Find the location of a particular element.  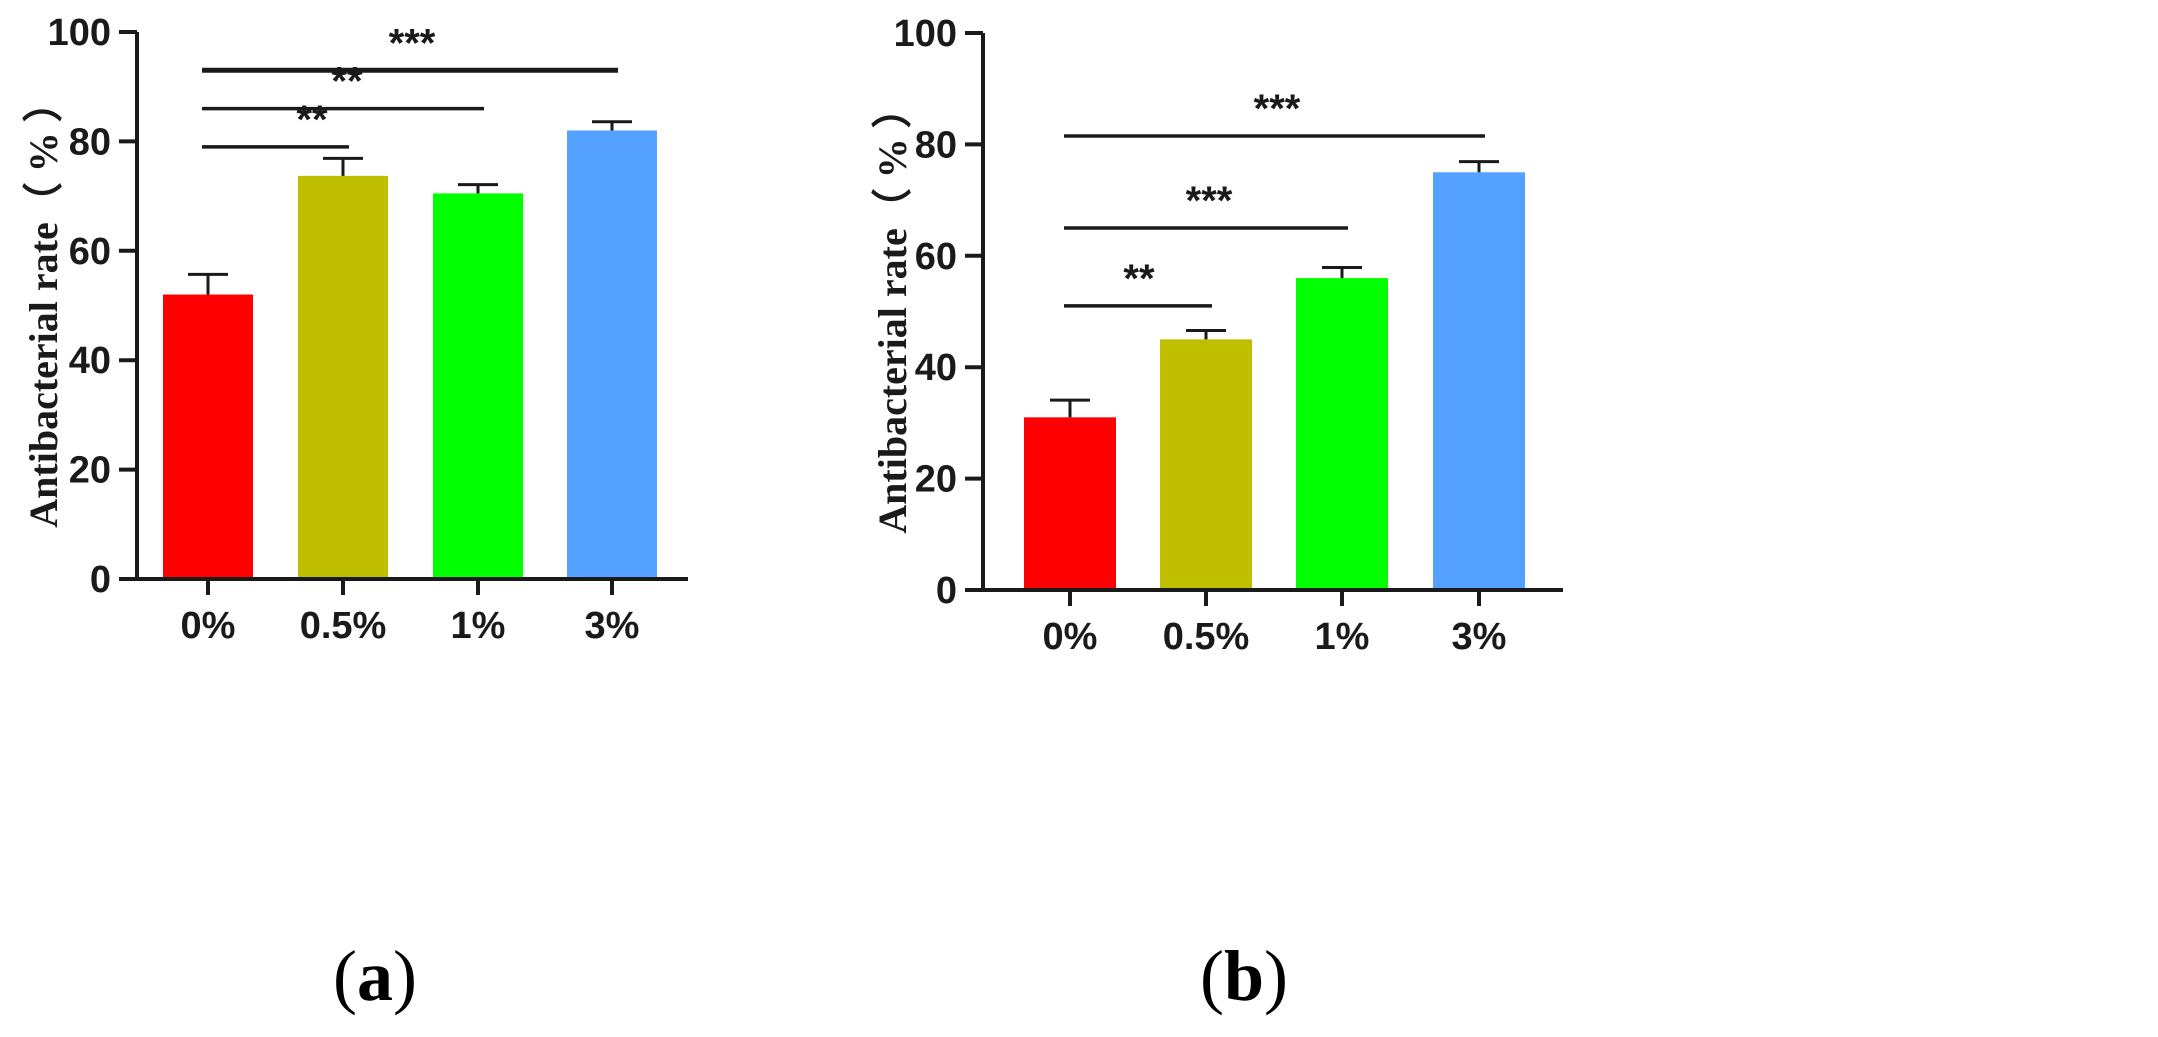

panel-a-bar-0.5% is located at coordinates (343, 377).